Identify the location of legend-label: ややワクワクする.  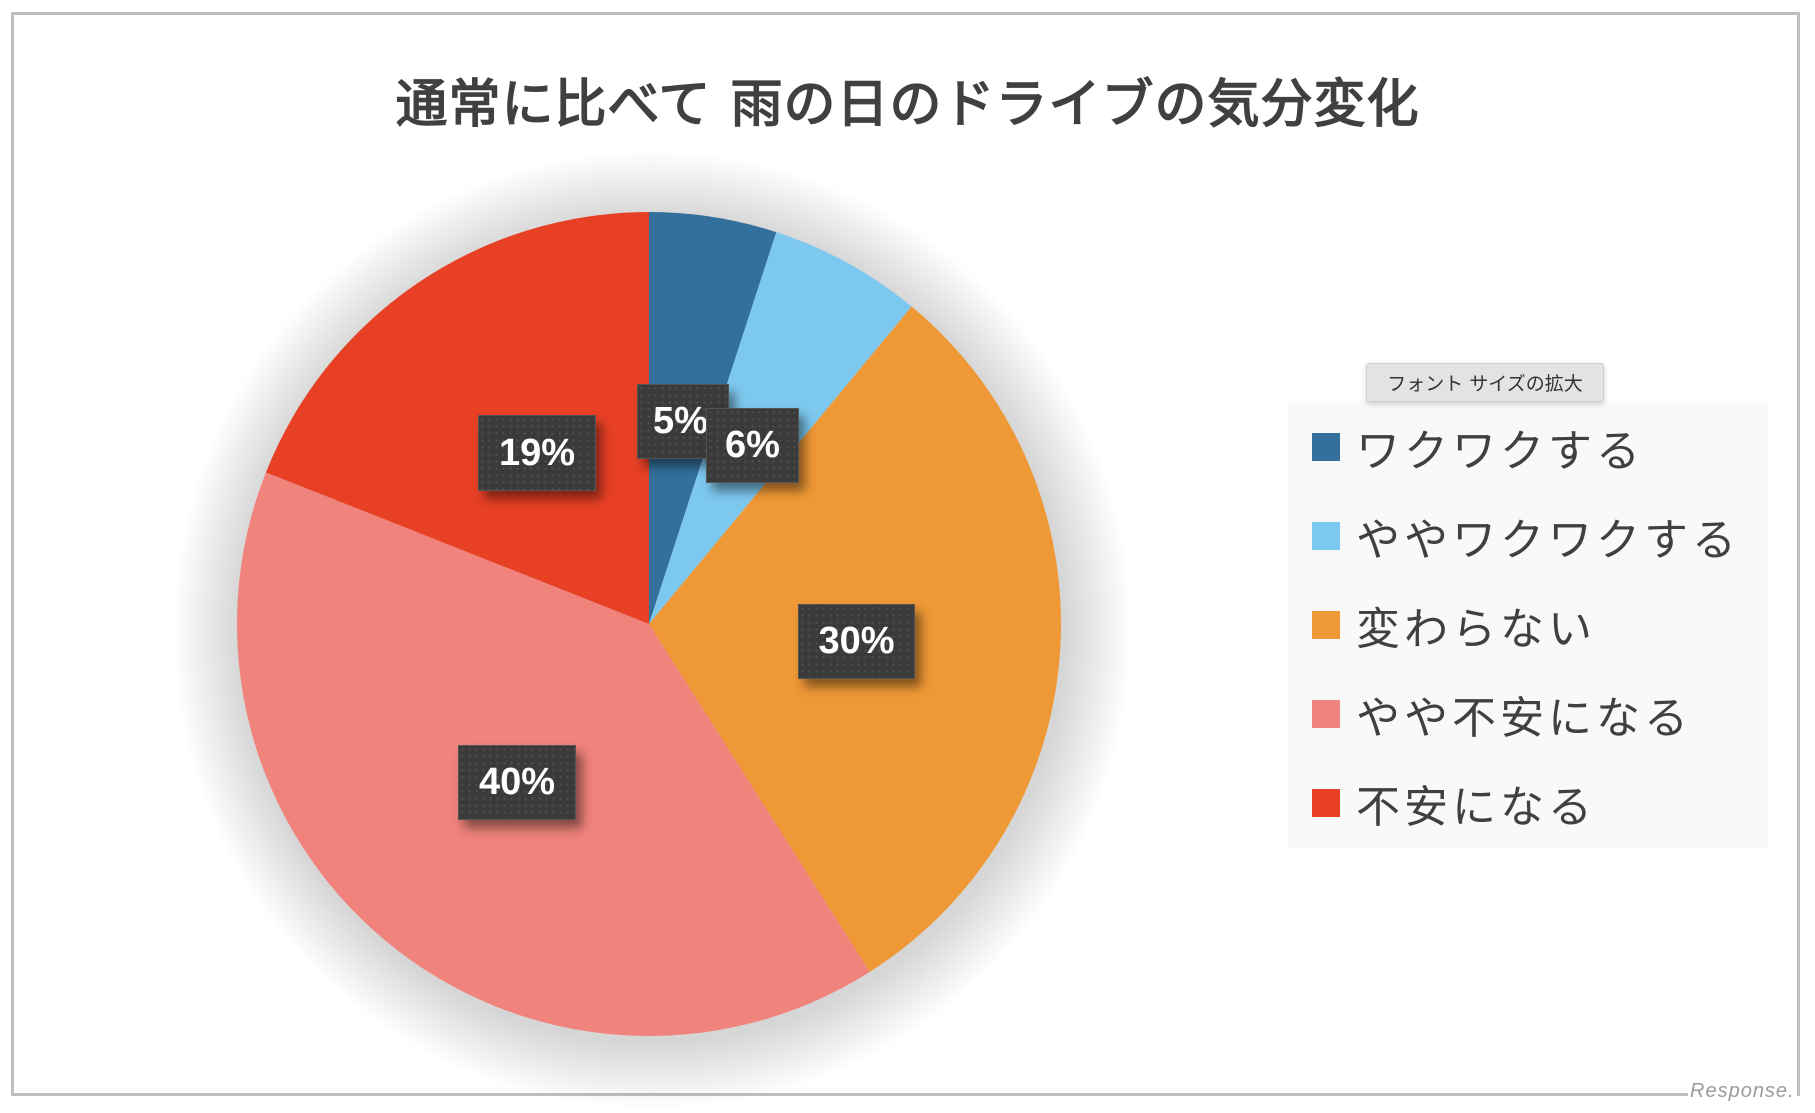
(1548, 540).